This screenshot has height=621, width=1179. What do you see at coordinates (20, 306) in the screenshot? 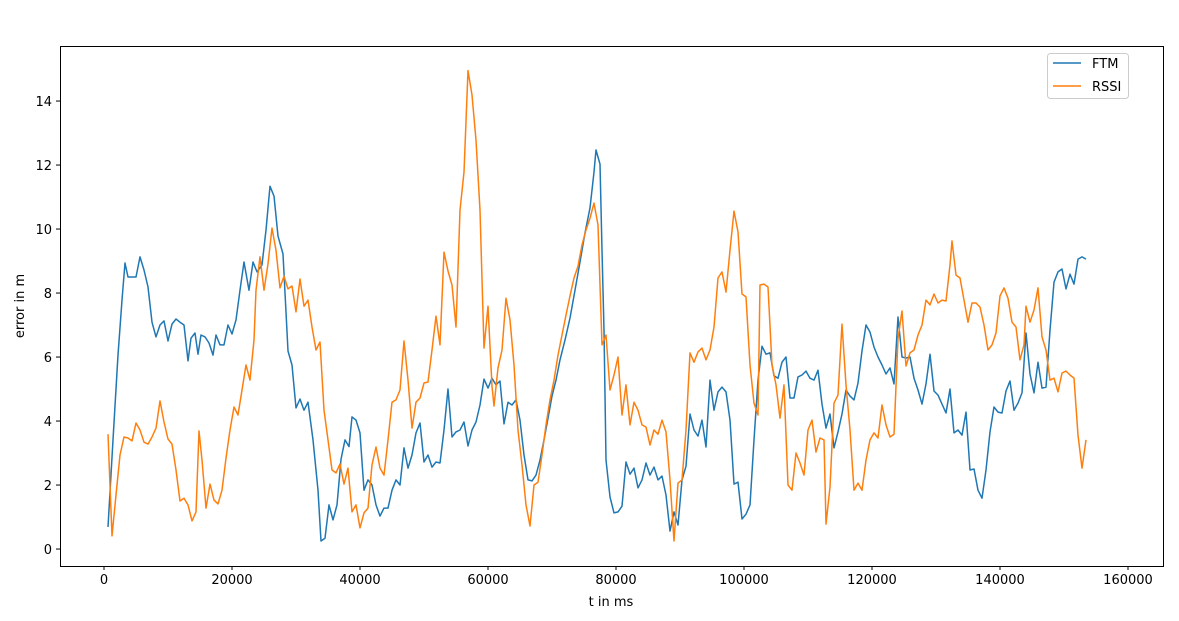
I see `y-axis-label: error in m` at bounding box center [20, 306].